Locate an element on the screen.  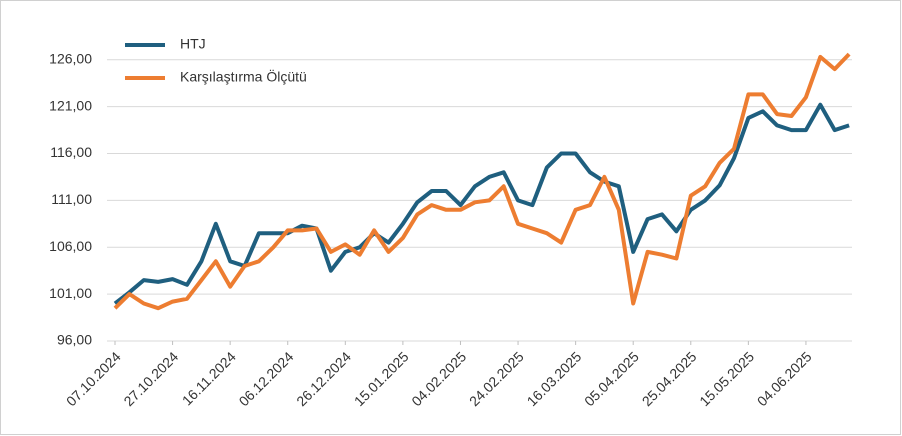
y-tick-label: 101,00 is located at coordinates (70, 293).